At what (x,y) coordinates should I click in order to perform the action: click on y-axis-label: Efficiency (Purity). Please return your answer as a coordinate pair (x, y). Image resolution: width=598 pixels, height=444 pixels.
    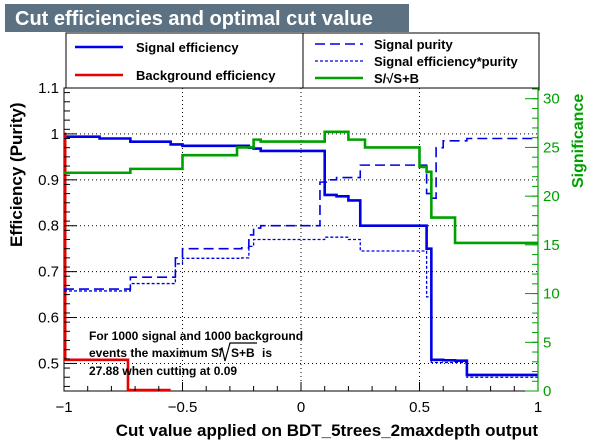
    Looking at the image, I should click on (16, 174).